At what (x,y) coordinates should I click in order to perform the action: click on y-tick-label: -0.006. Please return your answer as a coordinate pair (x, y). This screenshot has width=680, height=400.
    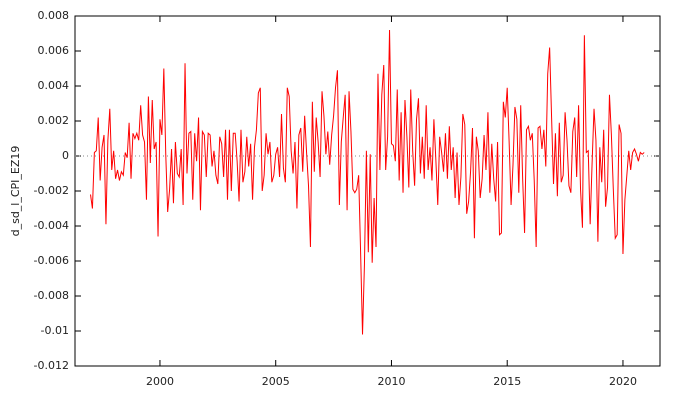
    Looking at the image, I should click on (51, 260).